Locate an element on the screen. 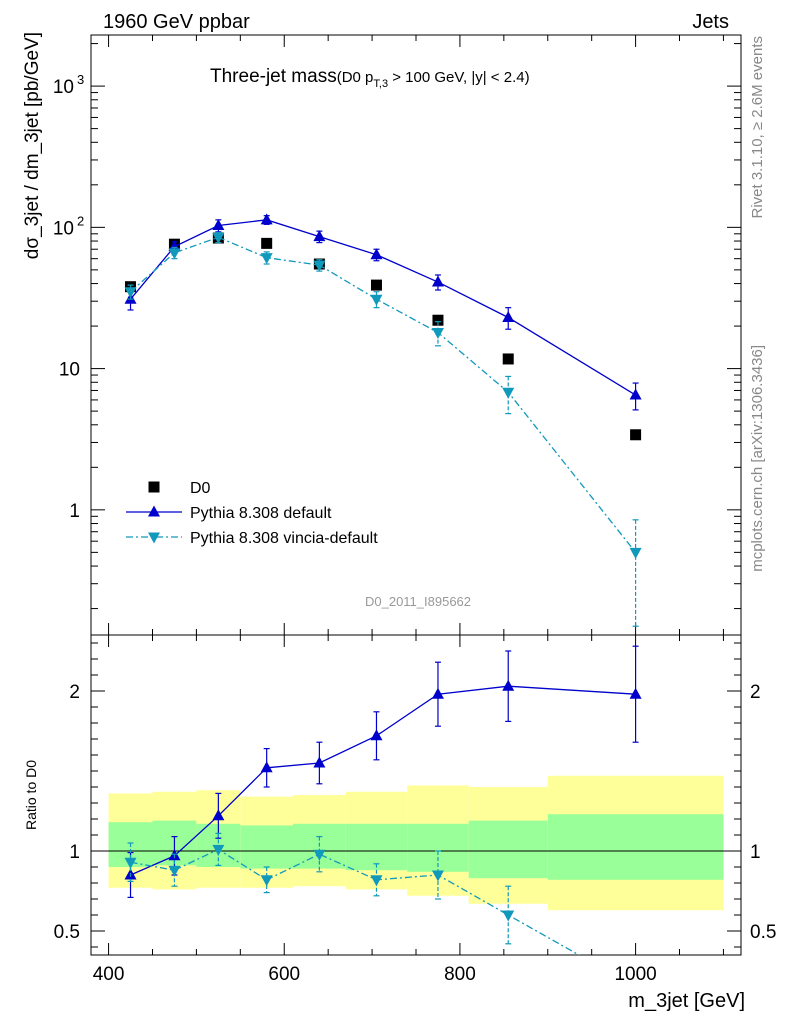 The width and height of the screenshot is (786, 1024). main-y-axis-label: dσ_3jet / dm_3jet [pb/GeV] is located at coordinates (32, 145).